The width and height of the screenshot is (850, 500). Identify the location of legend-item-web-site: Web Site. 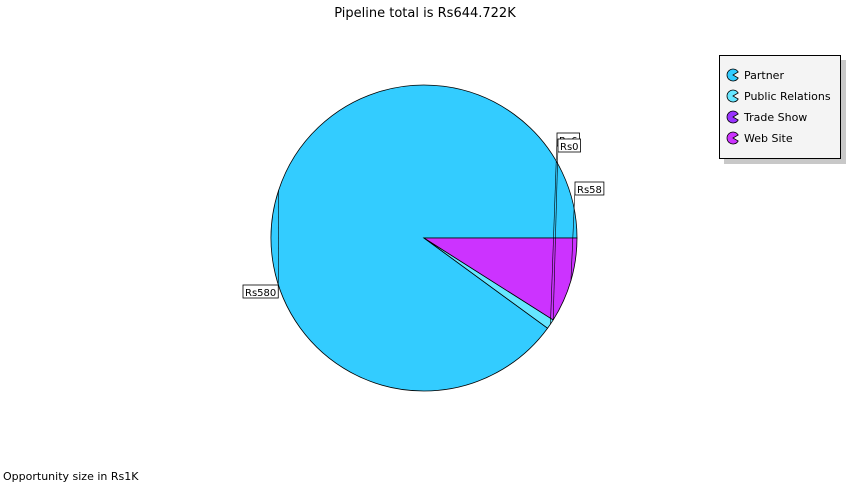
(759, 138).